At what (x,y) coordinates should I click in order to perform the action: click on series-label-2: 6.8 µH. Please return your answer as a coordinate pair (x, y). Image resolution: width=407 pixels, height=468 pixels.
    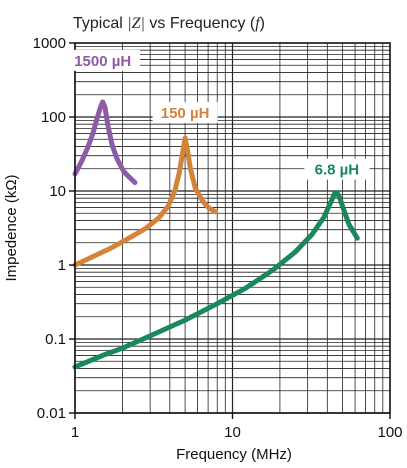
    Looking at the image, I should click on (337, 170).